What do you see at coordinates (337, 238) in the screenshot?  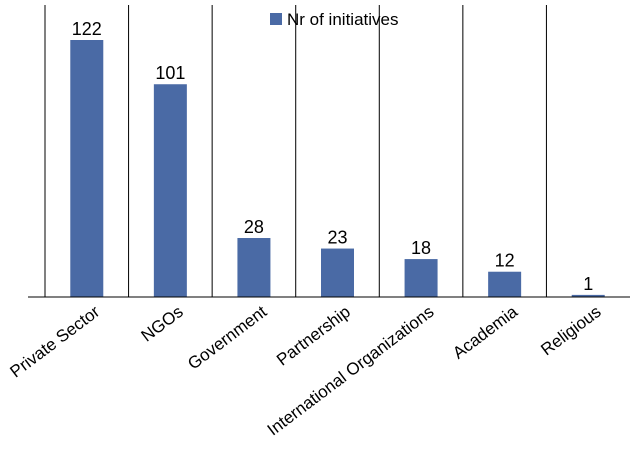 I see `data-label: 23` at bounding box center [337, 238].